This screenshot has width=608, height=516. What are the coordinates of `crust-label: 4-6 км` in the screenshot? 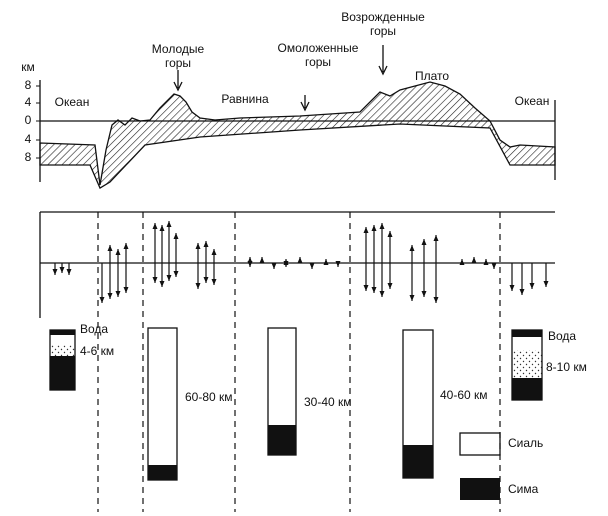 It's located at (97, 351).